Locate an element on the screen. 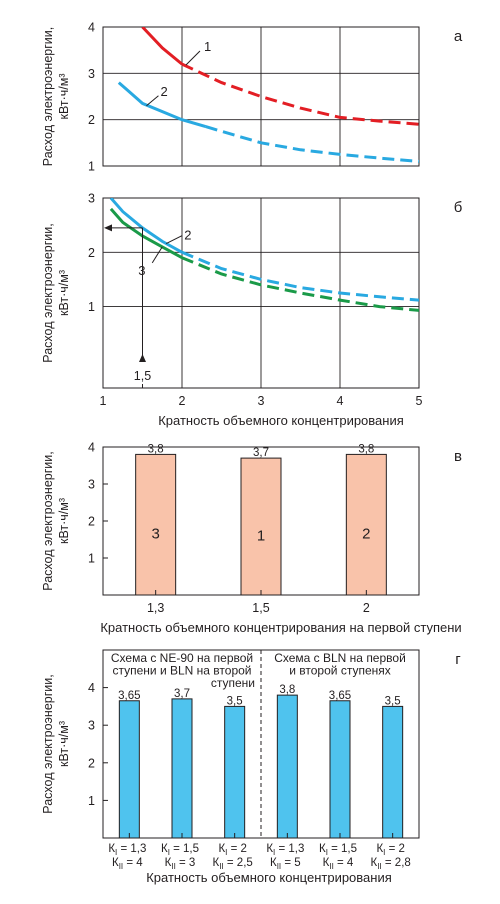 This screenshot has width=500, height=904. group-title-line: ступени и BLN на второй is located at coordinates (181, 671).